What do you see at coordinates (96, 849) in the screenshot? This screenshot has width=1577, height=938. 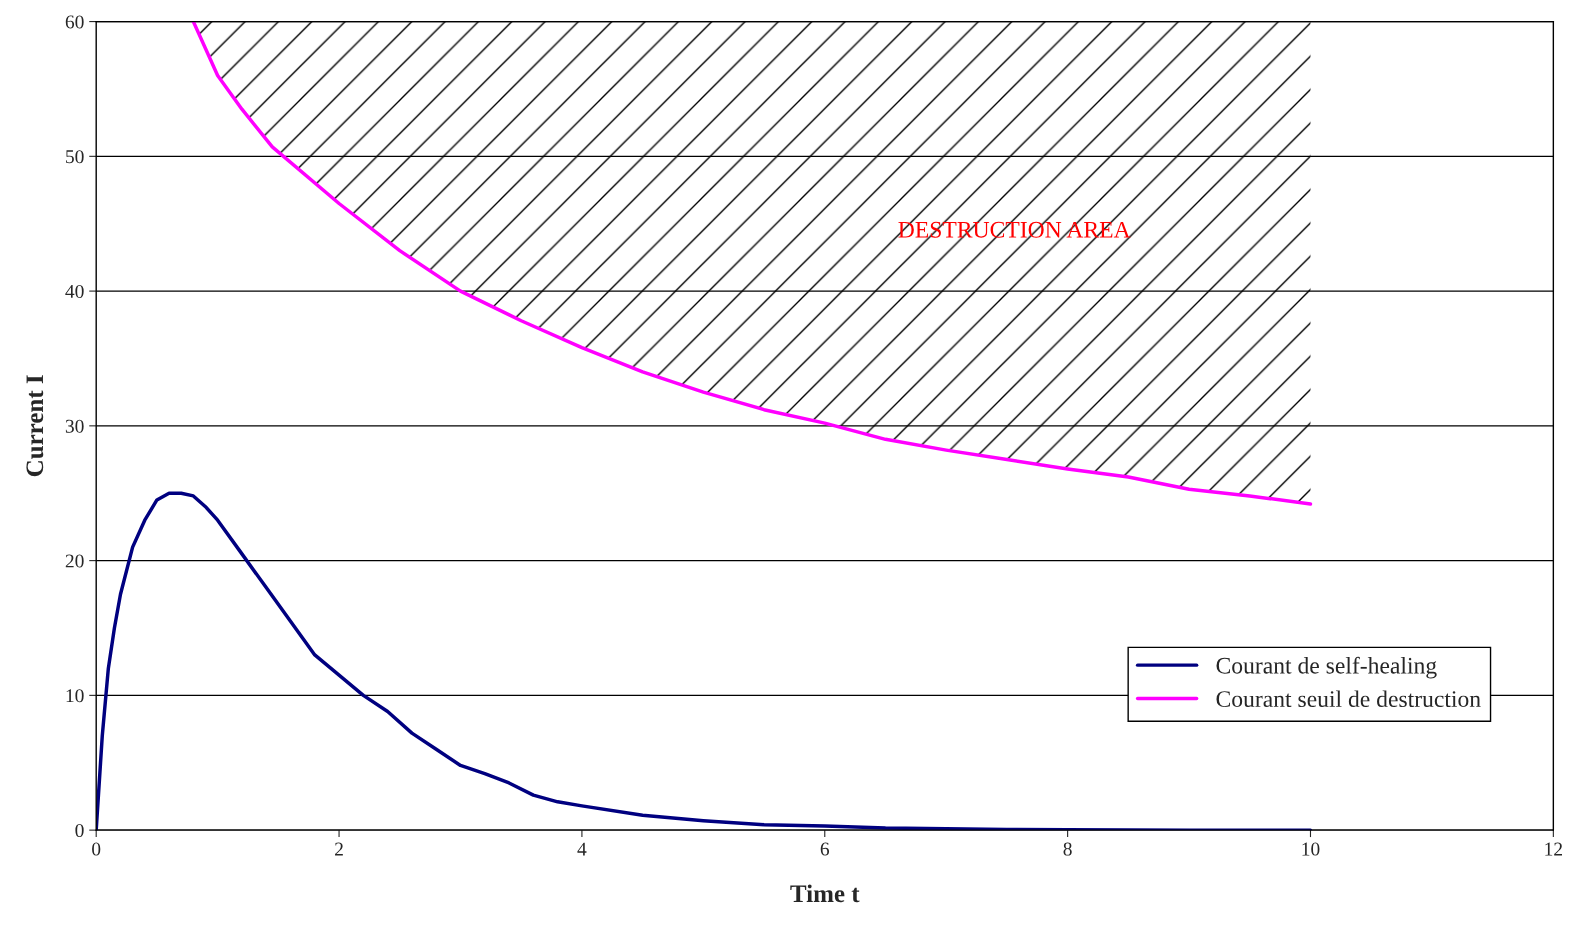 I see `x-tick-label: 0` at bounding box center [96, 849].